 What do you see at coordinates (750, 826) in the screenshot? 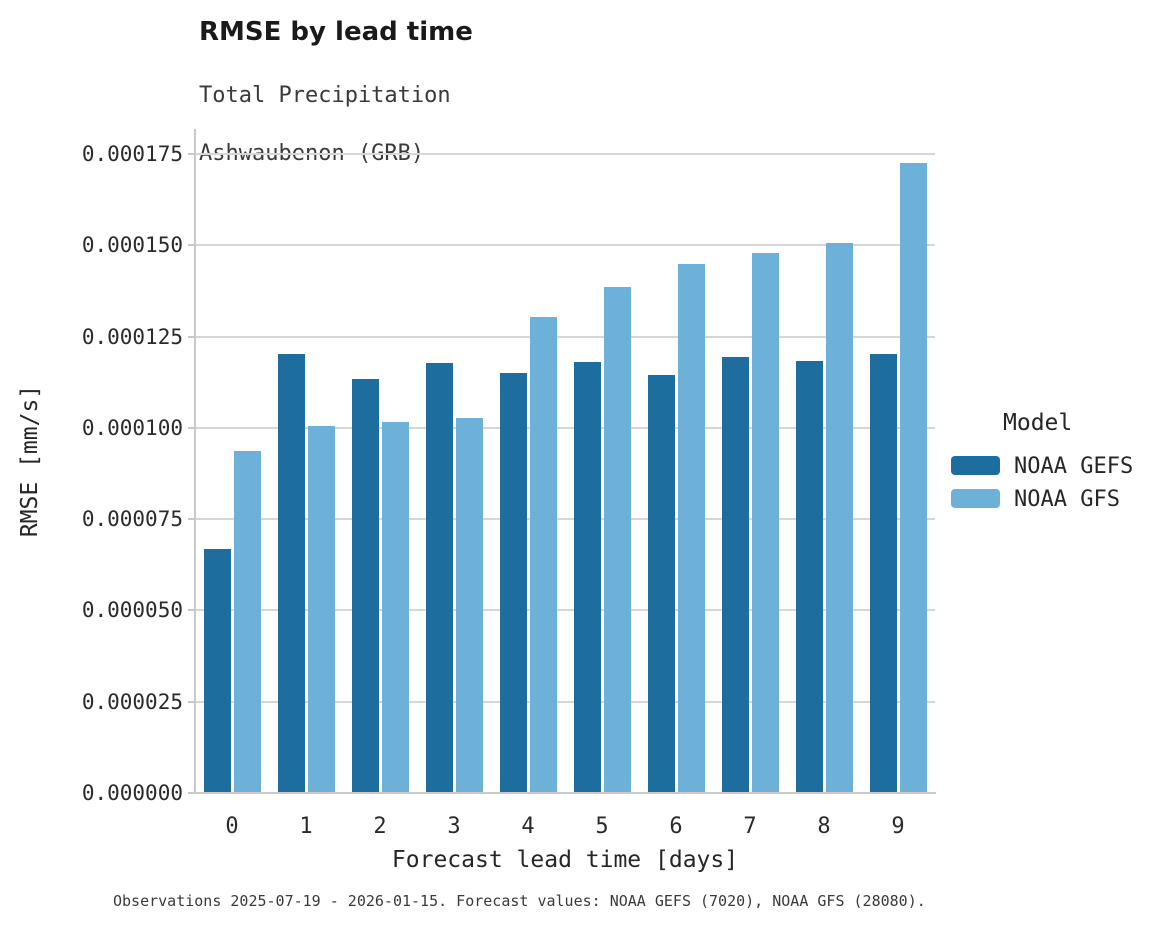
I see `x-tick-label-7: 7` at bounding box center [750, 826].